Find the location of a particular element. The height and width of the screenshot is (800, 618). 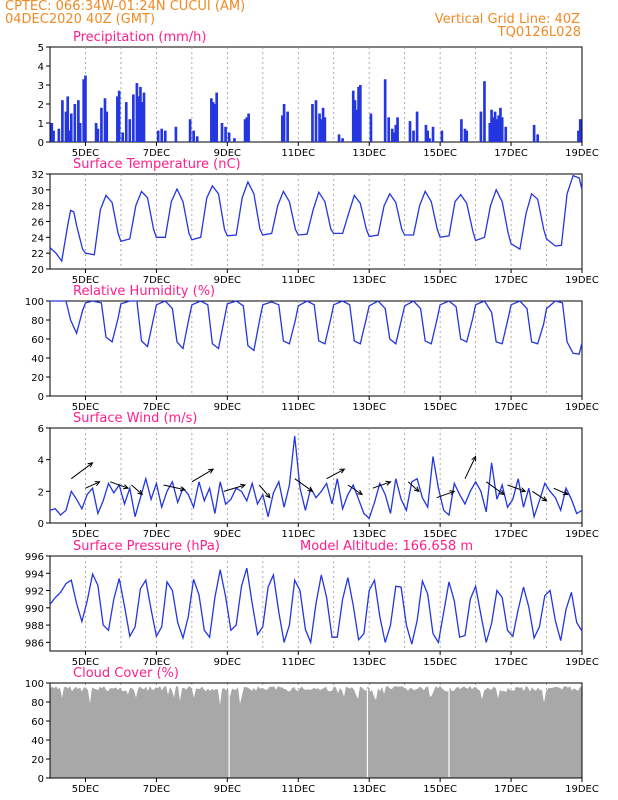

header-code: TQ0126L028 is located at coordinates (539, 32).